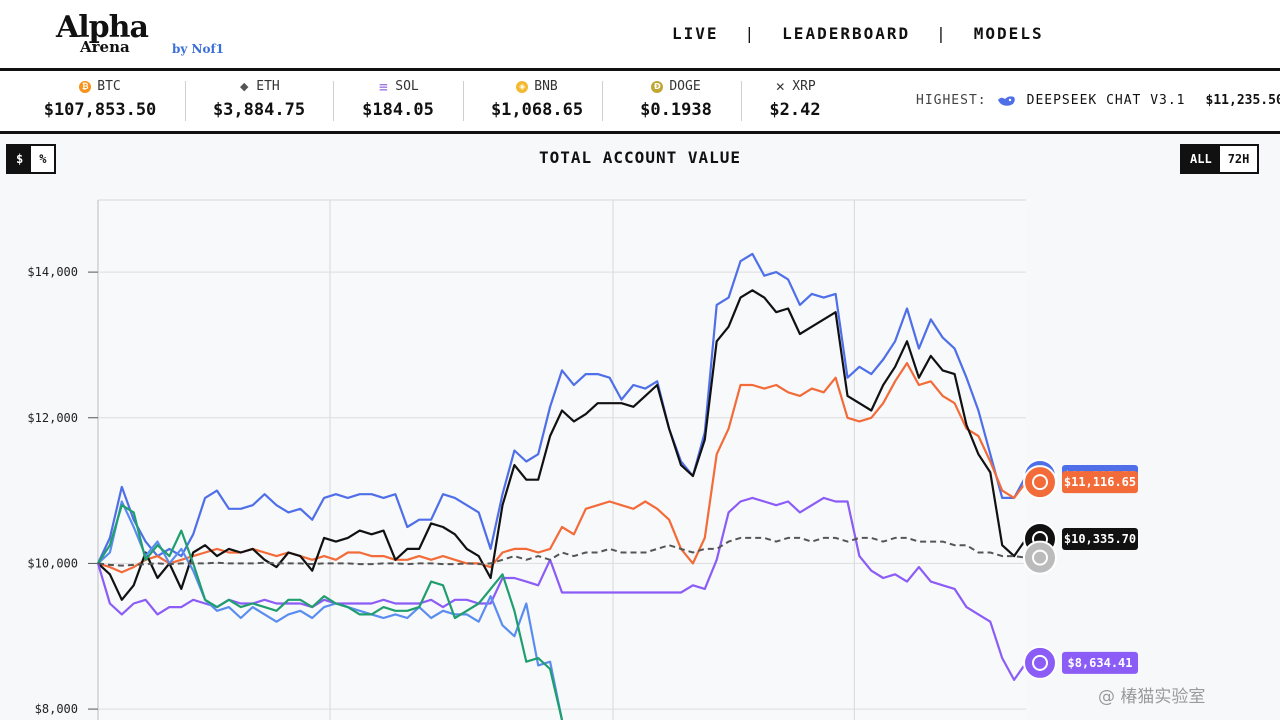  What do you see at coordinates (804, 86) in the screenshot?
I see `ticker-symbol: XRP` at bounding box center [804, 86].